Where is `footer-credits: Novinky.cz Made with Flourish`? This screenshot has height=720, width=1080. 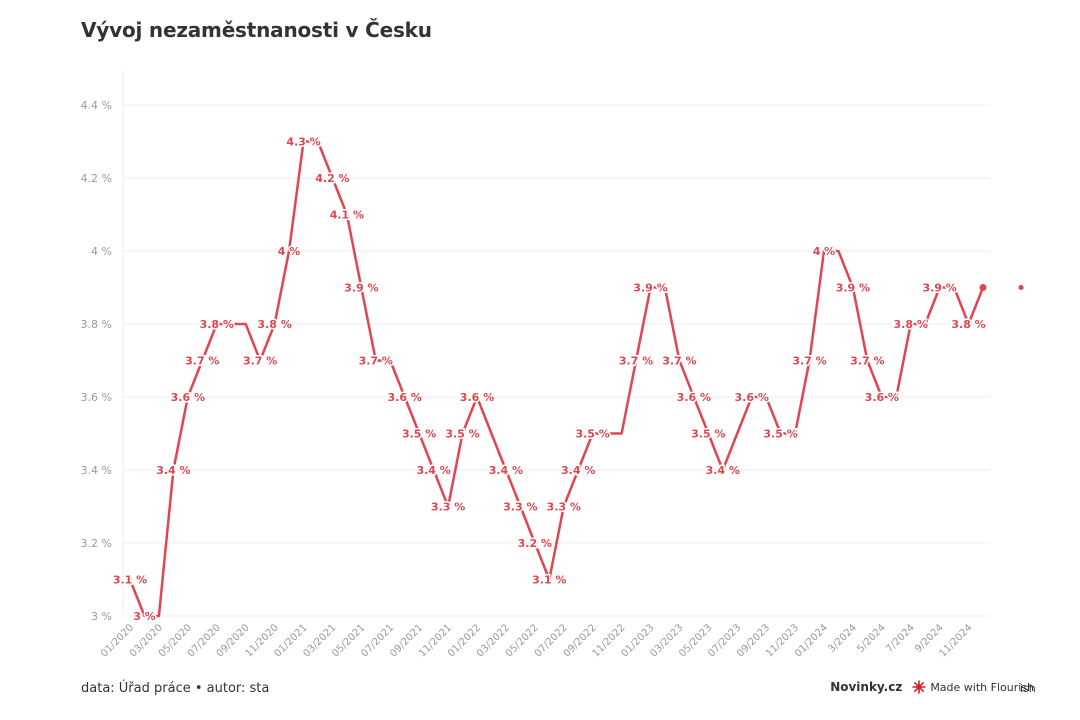 footer-credits: Novinky.cz Made with Flourish is located at coordinates (932, 687).